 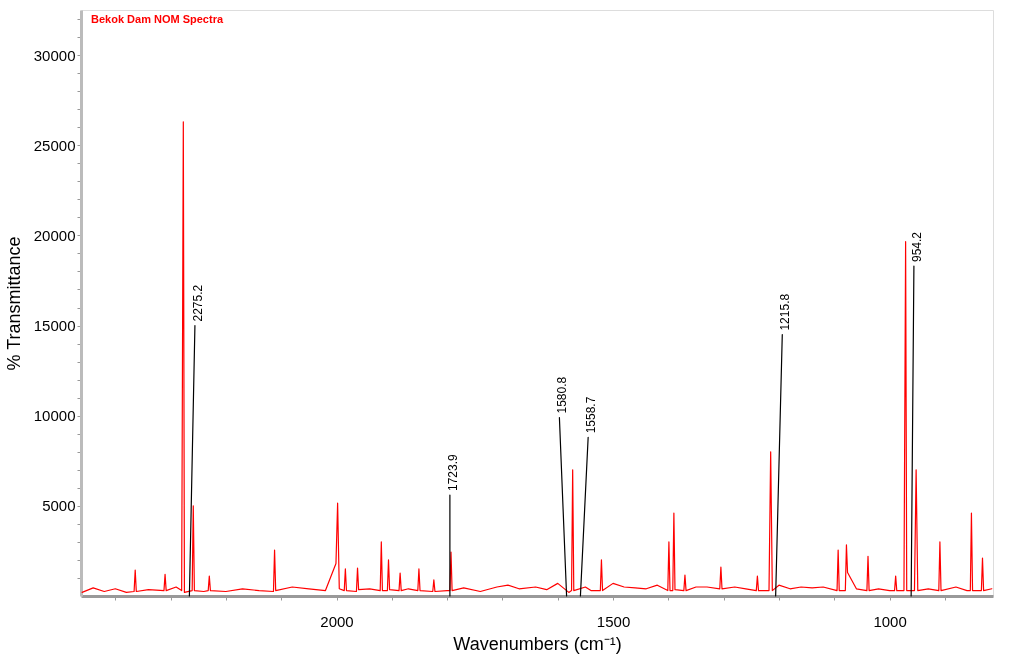 What do you see at coordinates (197, 303) in the screenshot?
I see `annotation: 2275.2` at bounding box center [197, 303].